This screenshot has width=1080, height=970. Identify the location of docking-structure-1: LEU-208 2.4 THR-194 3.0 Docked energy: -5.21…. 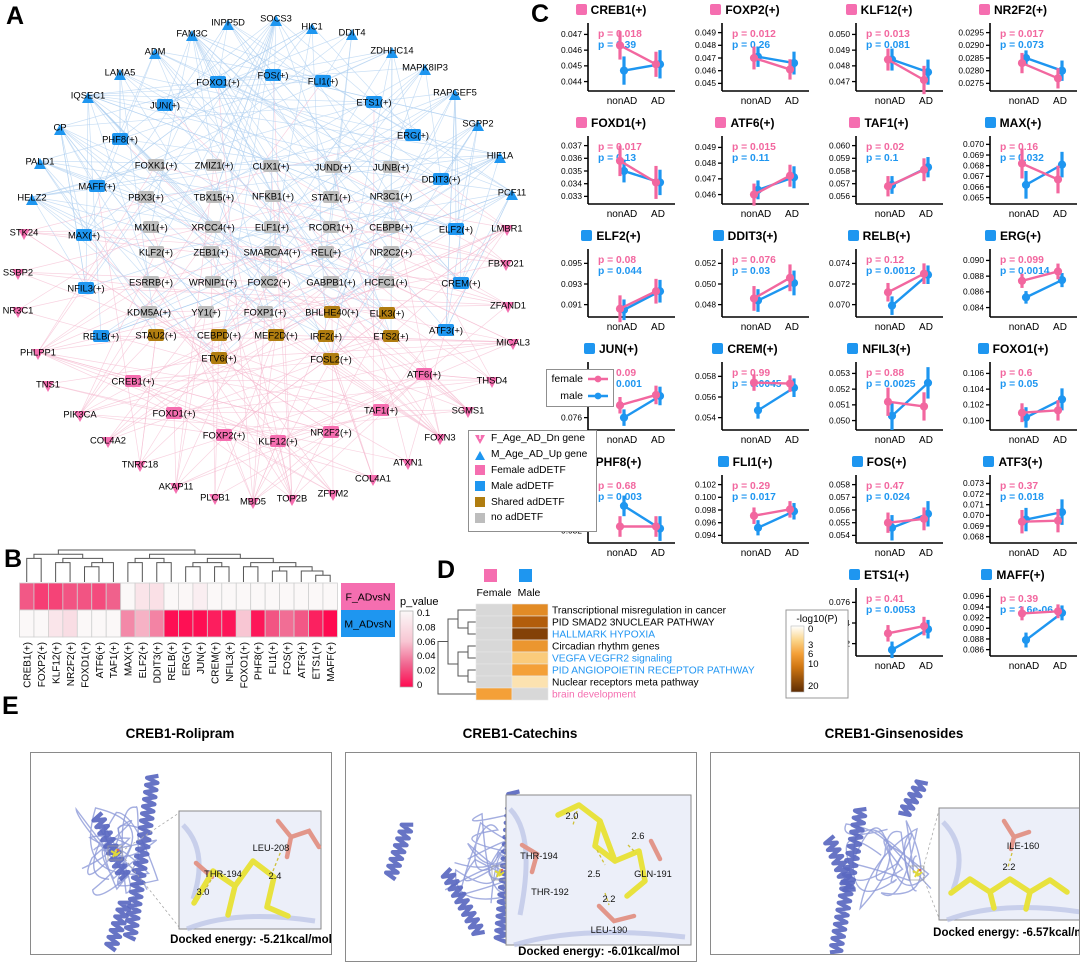
(203, 863).